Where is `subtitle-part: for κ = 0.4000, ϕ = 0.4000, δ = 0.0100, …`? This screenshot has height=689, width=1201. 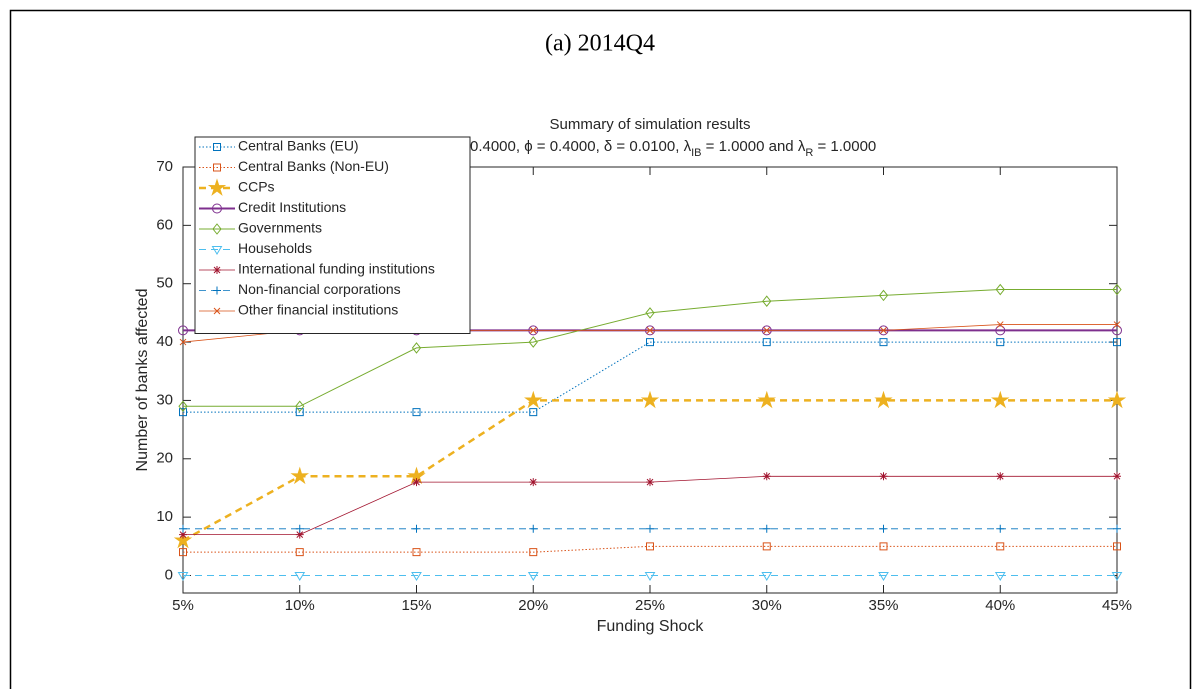
subtitle-part: for κ = 0.4000, ϕ = 0.4000, δ = 0.0100, … is located at coordinates (558, 146).